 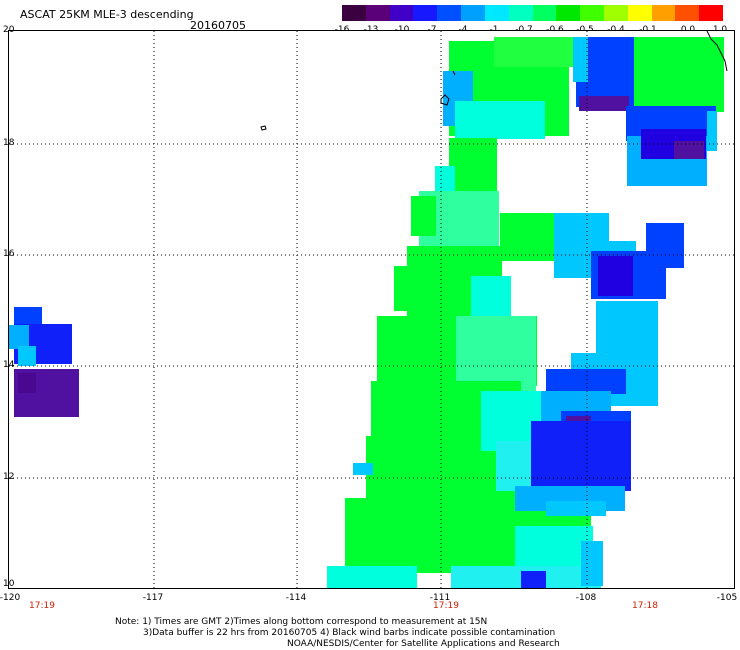 What do you see at coordinates (296, 598) in the screenshot?
I see `lon-label: -114` at bounding box center [296, 598].